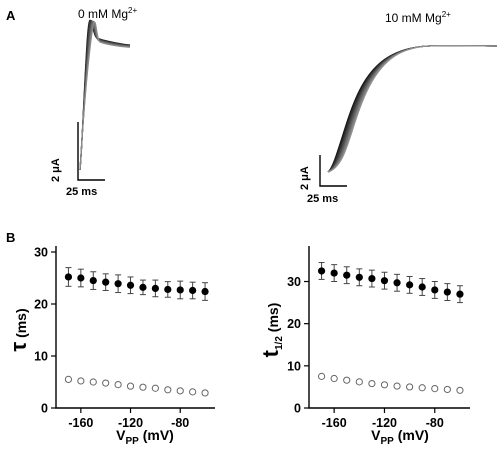 The width and height of the screenshot is (500, 454). I want to click on right-scale-bar, so click(333, 171).